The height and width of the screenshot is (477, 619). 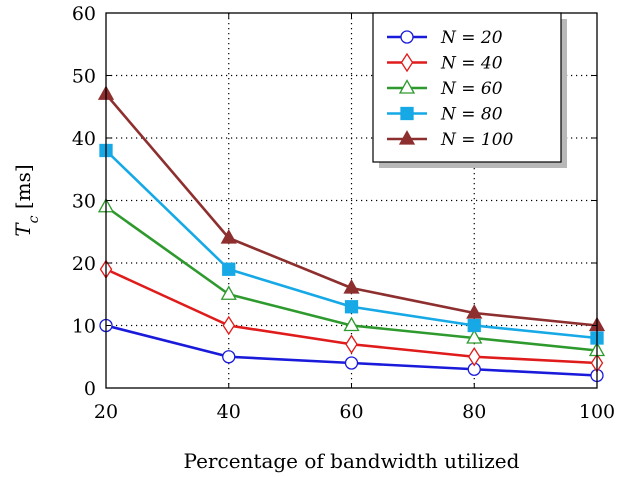 I want to click on y-tick-label: 40, so click(x=84, y=139).